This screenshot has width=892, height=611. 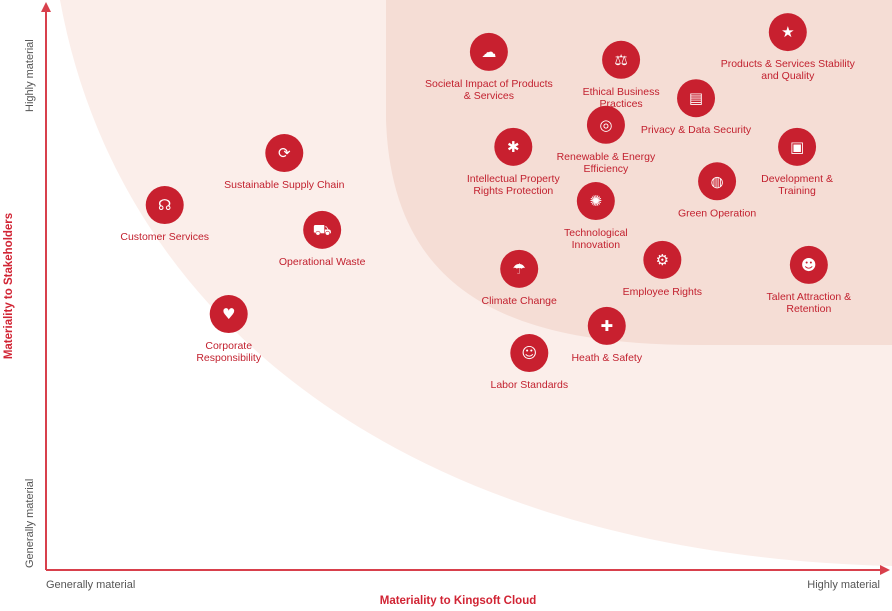 What do you see at coordinates (513, 191) in the screenshot?
I see `topic-label: Rights Protection` at bounding box center [513, 191].